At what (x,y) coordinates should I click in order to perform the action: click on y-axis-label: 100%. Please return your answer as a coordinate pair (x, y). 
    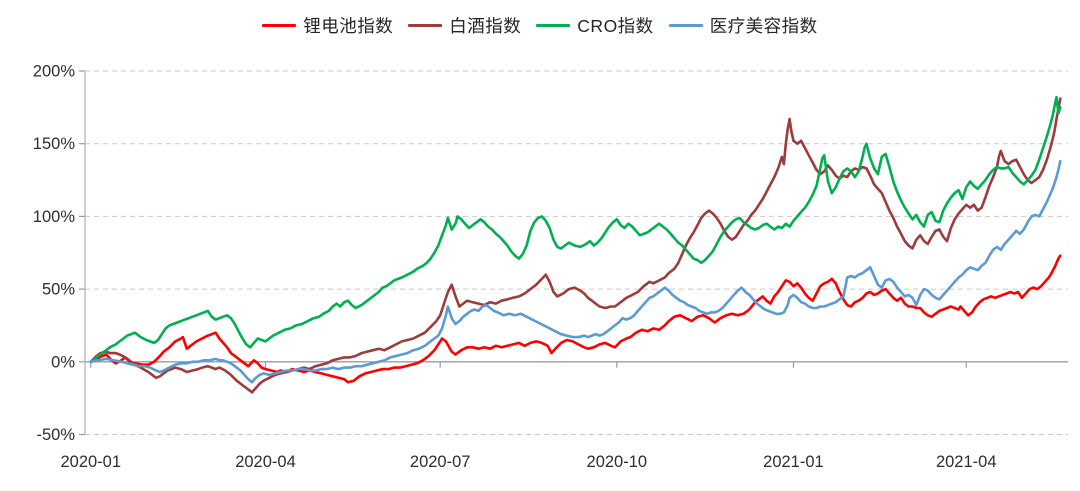
    Looking at the image, I should click on (54, 217).